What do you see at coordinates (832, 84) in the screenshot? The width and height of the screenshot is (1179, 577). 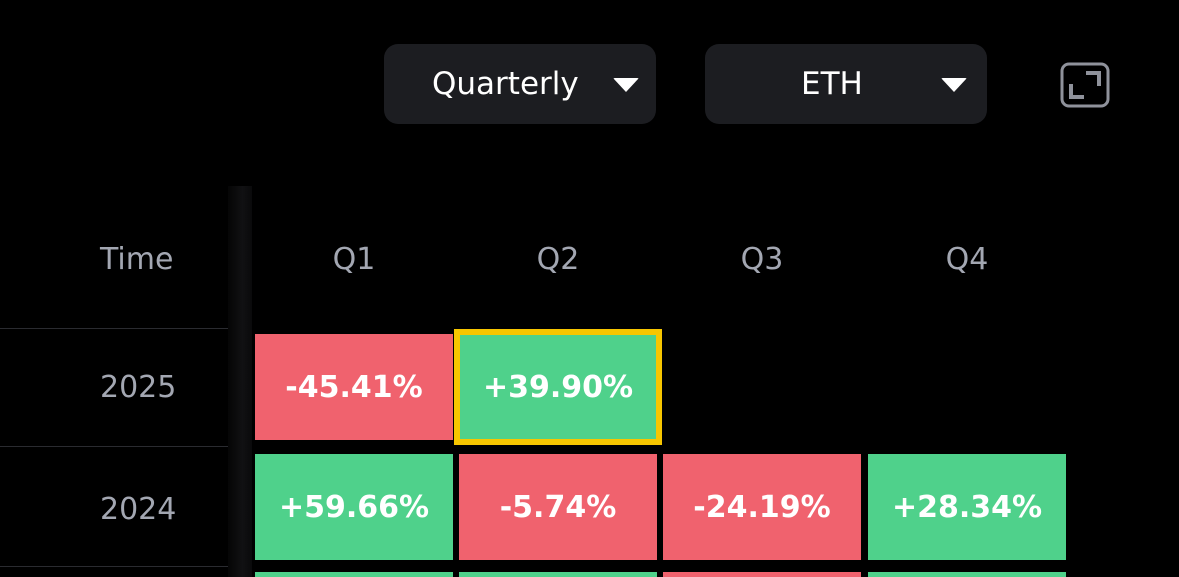 I see `asset-dropdown-label: ETH` at bounding box center [832, 84].